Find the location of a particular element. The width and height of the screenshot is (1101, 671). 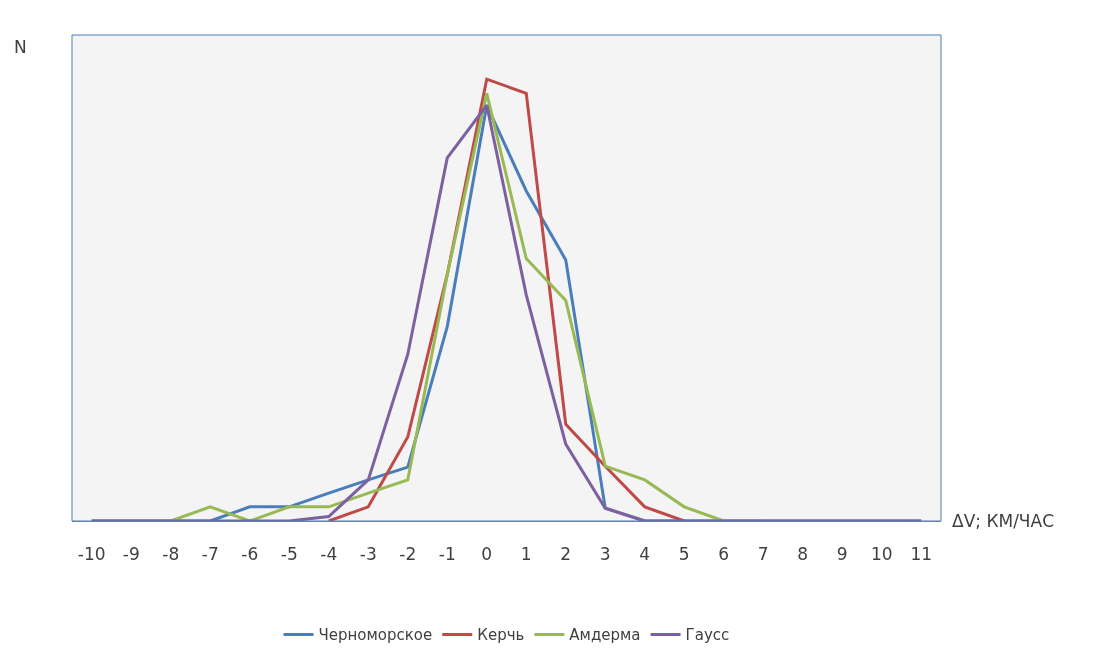

x-tick-label: 6 is located at coordinates (724, 554).